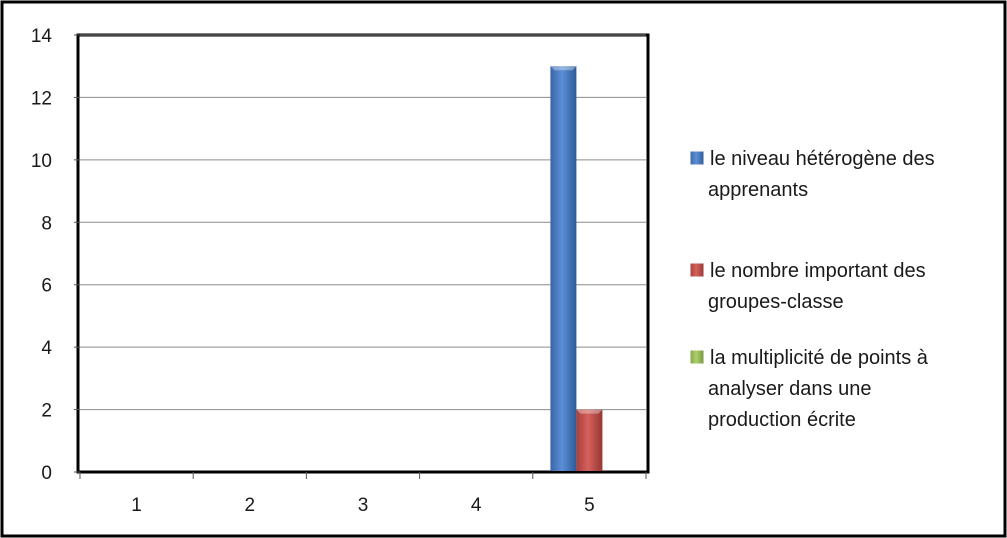 Image resolution: width=1007 pixels, height=538 pixels. Describe the element at coordinates (46, 286) in the screenshot. I see `y-tick-label: 6` at that location.